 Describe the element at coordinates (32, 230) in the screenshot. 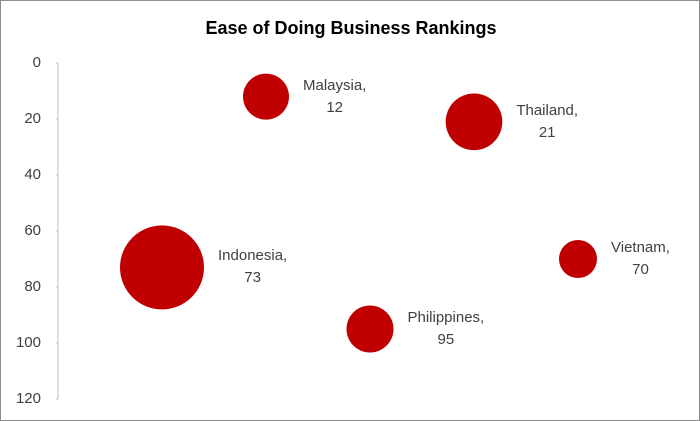

I see `y-tick-label: 60` at that location.